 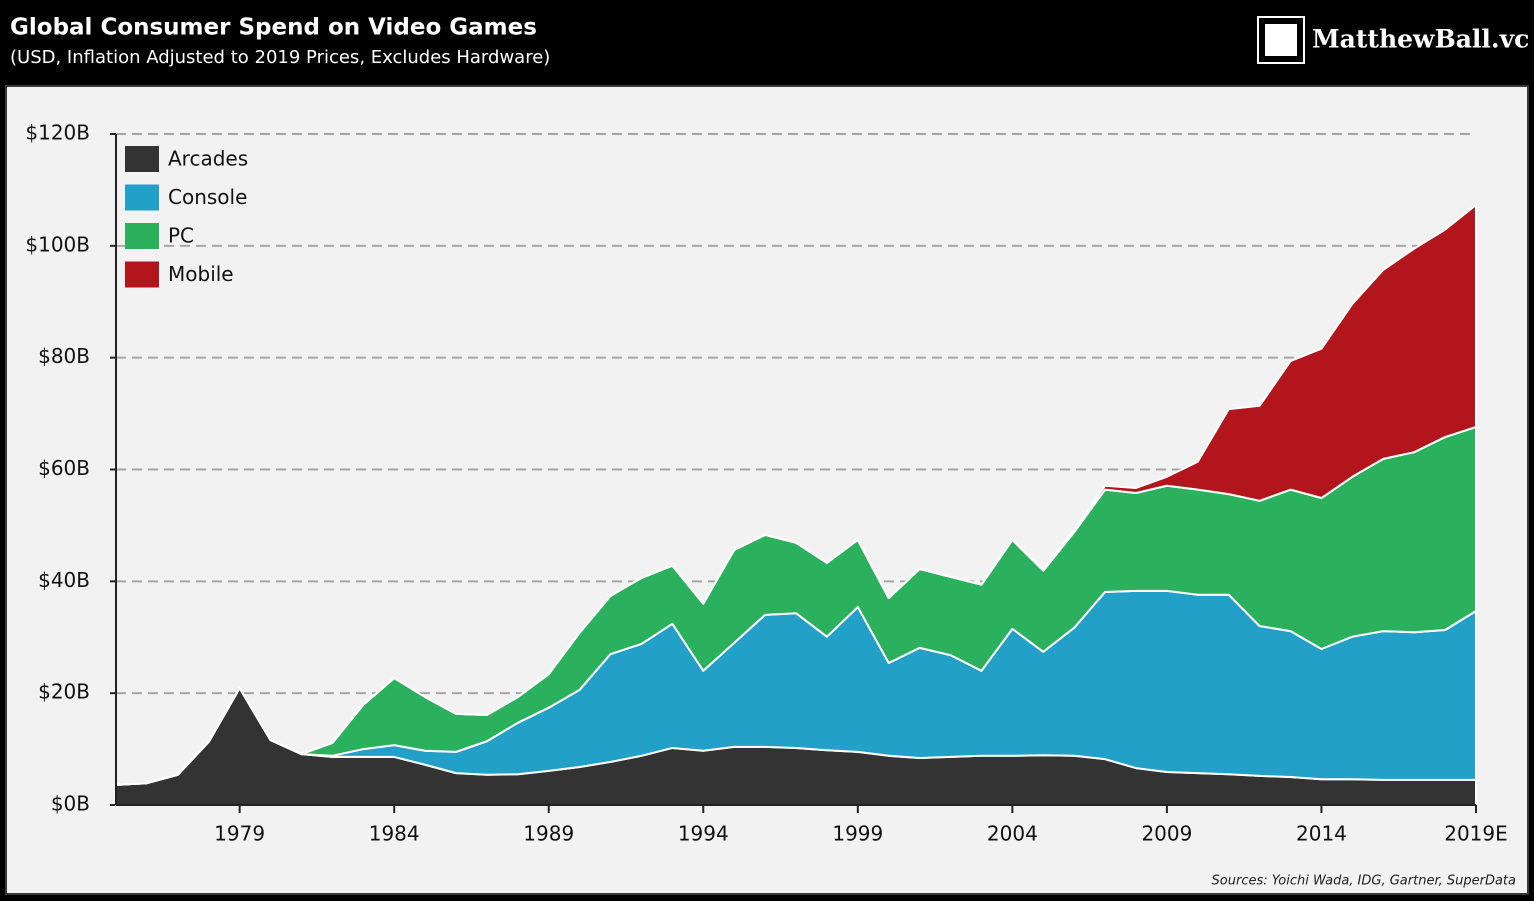 I want to click on y-tick-label: $100B, so click(x=57, y=244).